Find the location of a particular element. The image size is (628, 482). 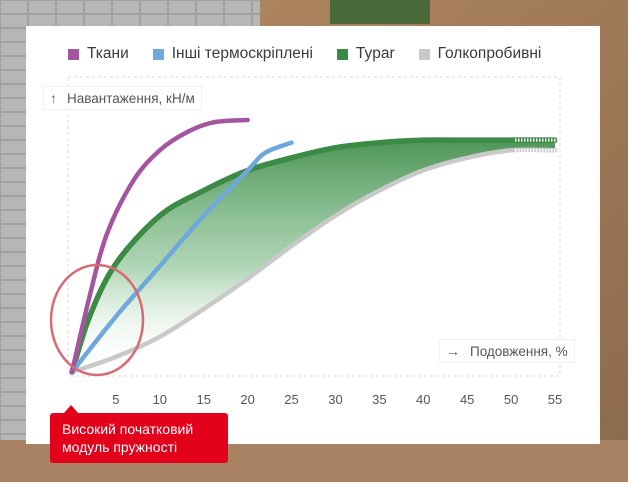

x-axis-label: → Подовження, % is located at coordinates (507, 351).